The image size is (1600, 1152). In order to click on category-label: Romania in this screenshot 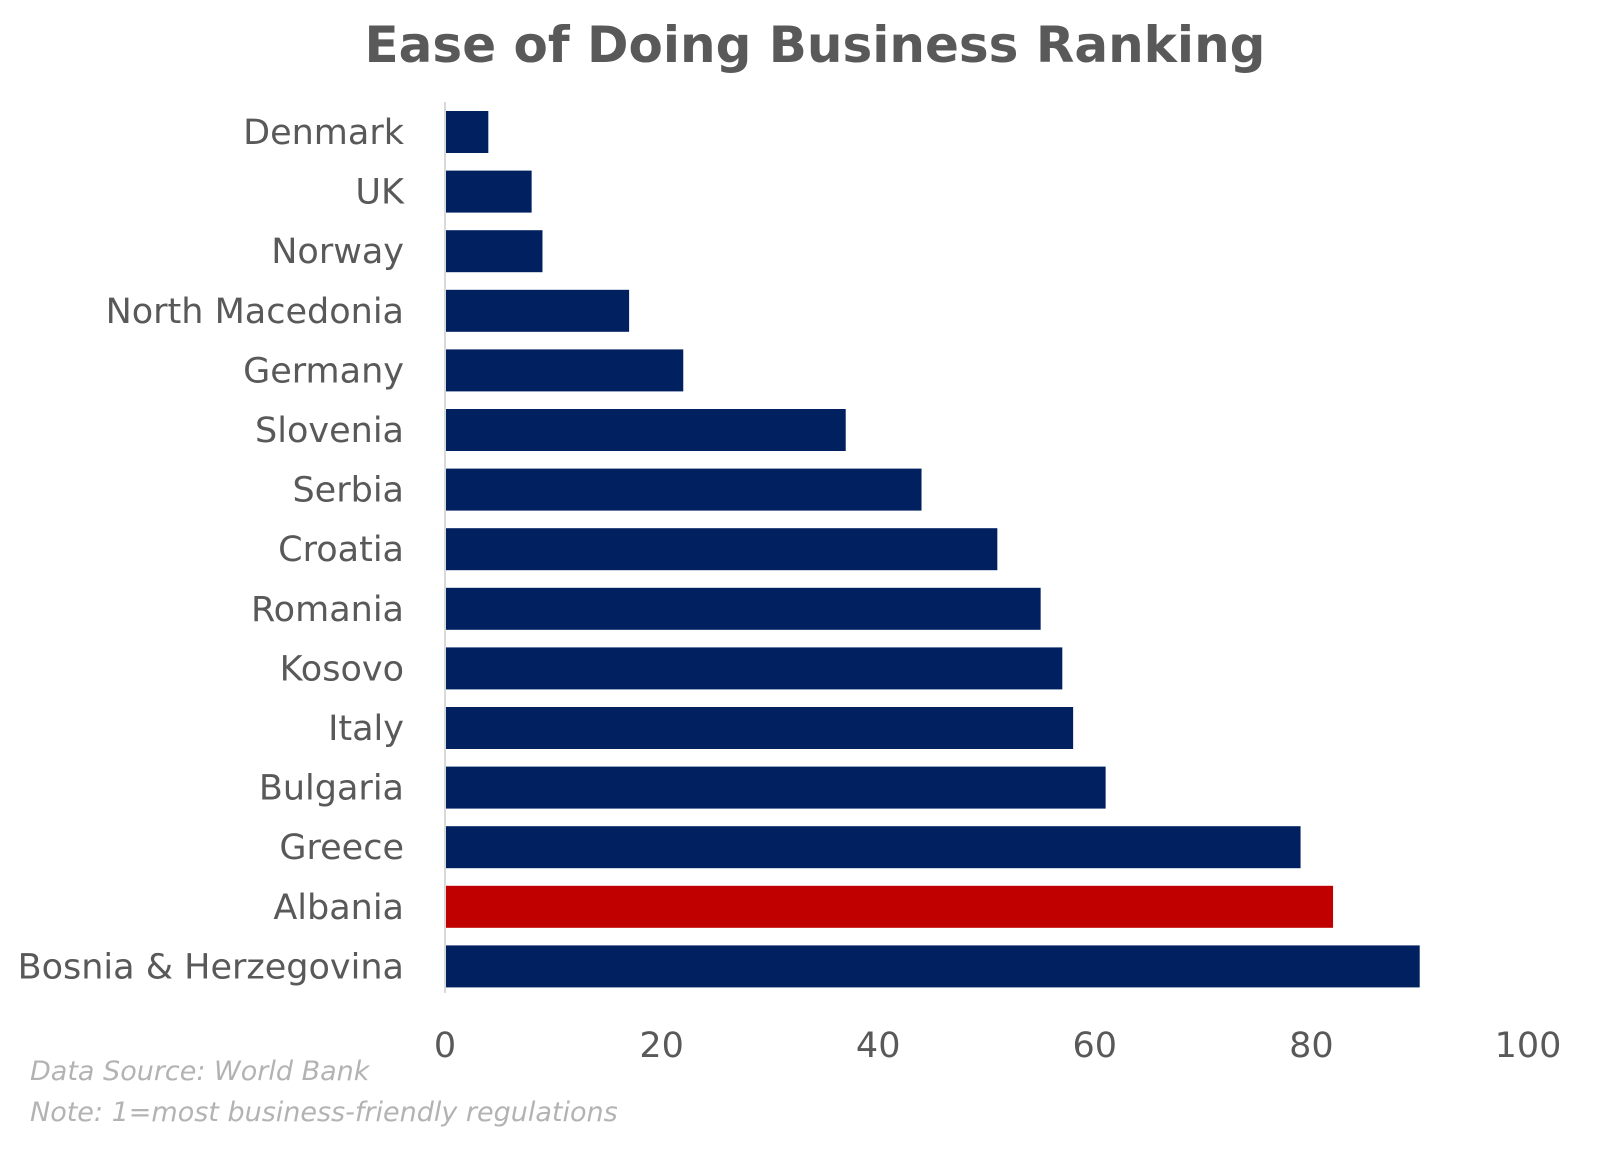, I will do `click(327, 610)`.